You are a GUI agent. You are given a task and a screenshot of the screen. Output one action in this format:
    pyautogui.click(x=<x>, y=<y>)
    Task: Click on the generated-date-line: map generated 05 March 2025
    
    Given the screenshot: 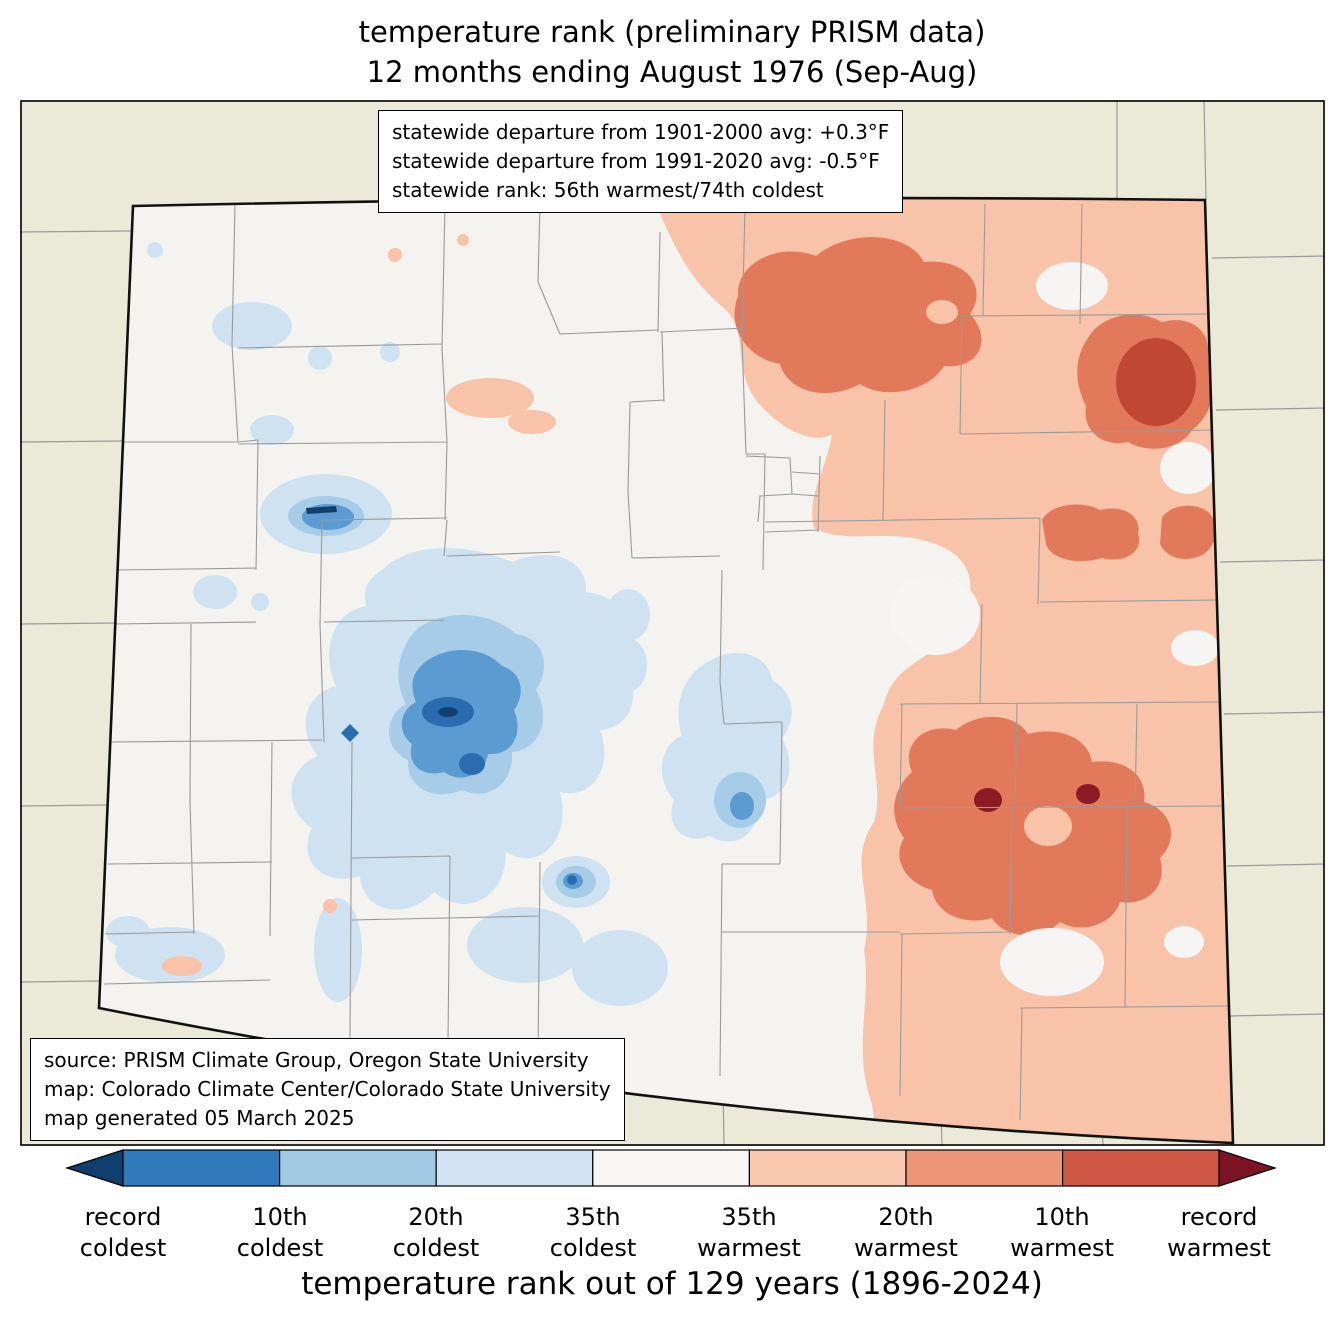 What is the action you would take?
    pyautogui.click(x=199, y=1118)
    